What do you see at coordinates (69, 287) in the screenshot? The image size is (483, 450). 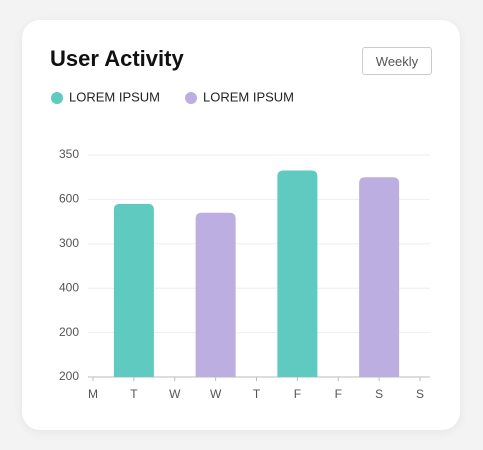 I see `y-tick-label: 400` at bounding box center [69, 287].